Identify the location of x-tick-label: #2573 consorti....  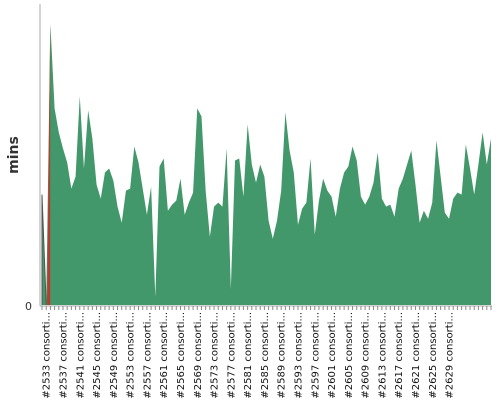
(215, 355).